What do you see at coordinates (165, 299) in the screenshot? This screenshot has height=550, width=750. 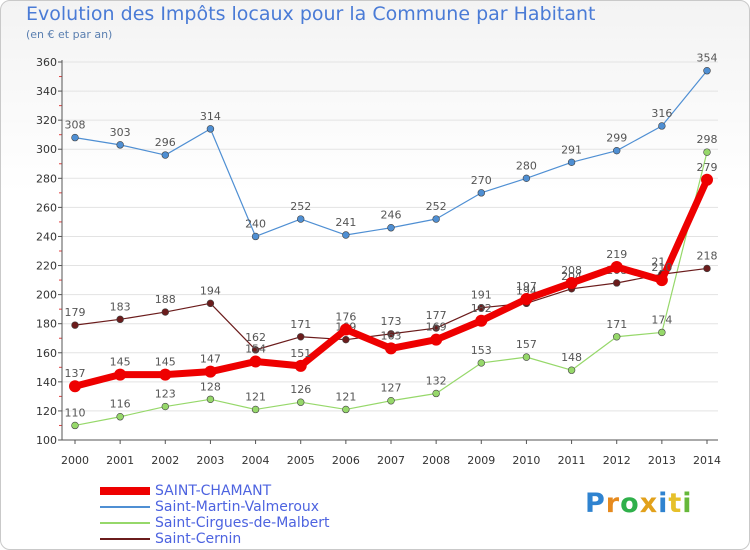 I see `data-label: 188` at bounding box center [165, 299].